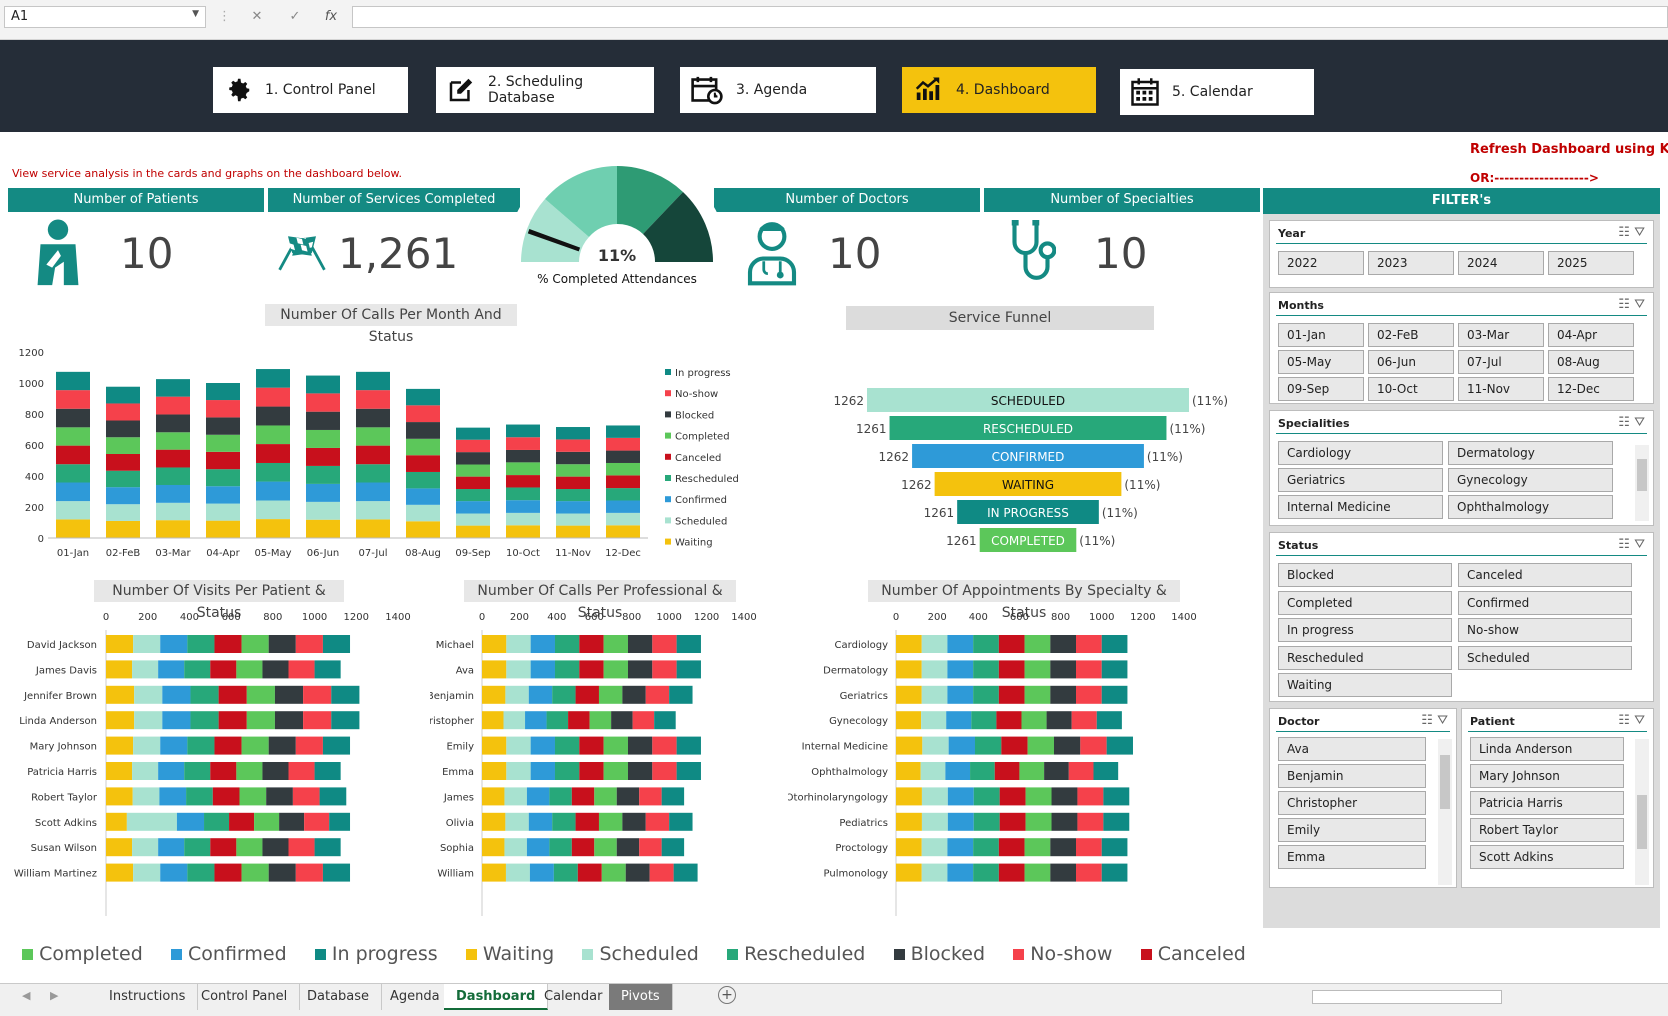 The width and height of the screenshot is (1668, 1016). Describe the element at coordinates (1411, 389) in the screenshot. I see `slicer-item-10-oct: 10-Oct` at that location.